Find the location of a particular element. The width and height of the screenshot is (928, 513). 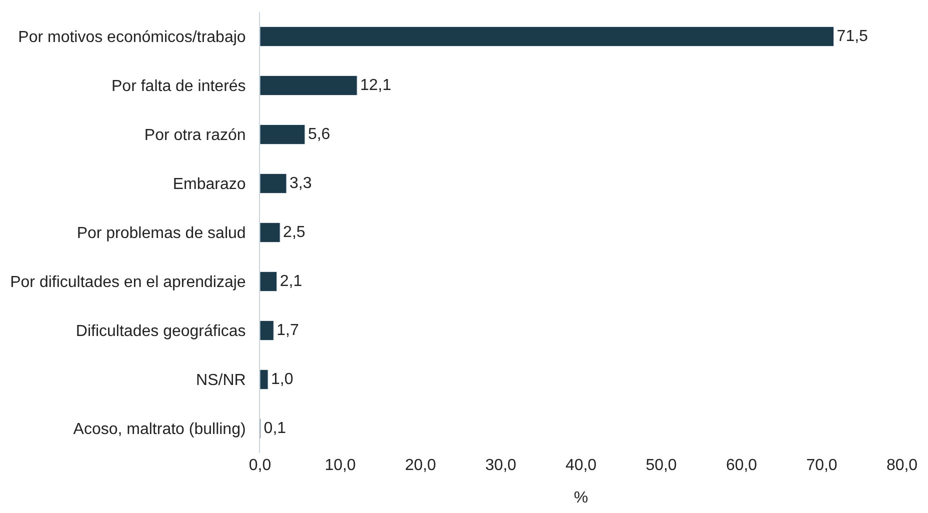

y-tick-label: Por falta de interés is located at coordinates (179, 87).